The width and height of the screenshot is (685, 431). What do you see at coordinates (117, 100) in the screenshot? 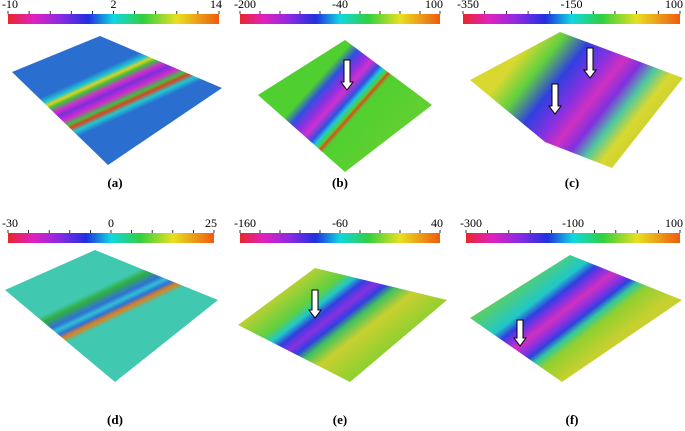
I see `surface-a` at bounding box center [117, 100].